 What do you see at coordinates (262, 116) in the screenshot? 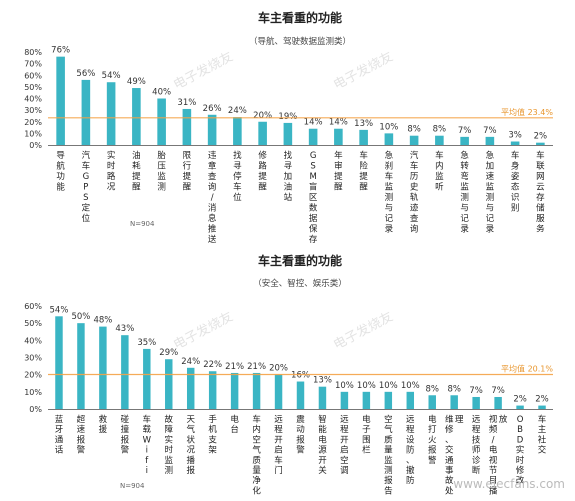
I see `data-label: 20%` at bounding box center [262, 116].